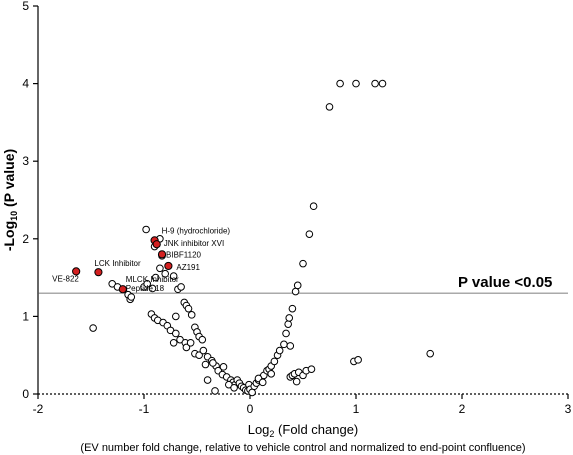 The width and height of the screenshot is (573, 455). I want to click on x-tick-label: 0, so click(250, 409).